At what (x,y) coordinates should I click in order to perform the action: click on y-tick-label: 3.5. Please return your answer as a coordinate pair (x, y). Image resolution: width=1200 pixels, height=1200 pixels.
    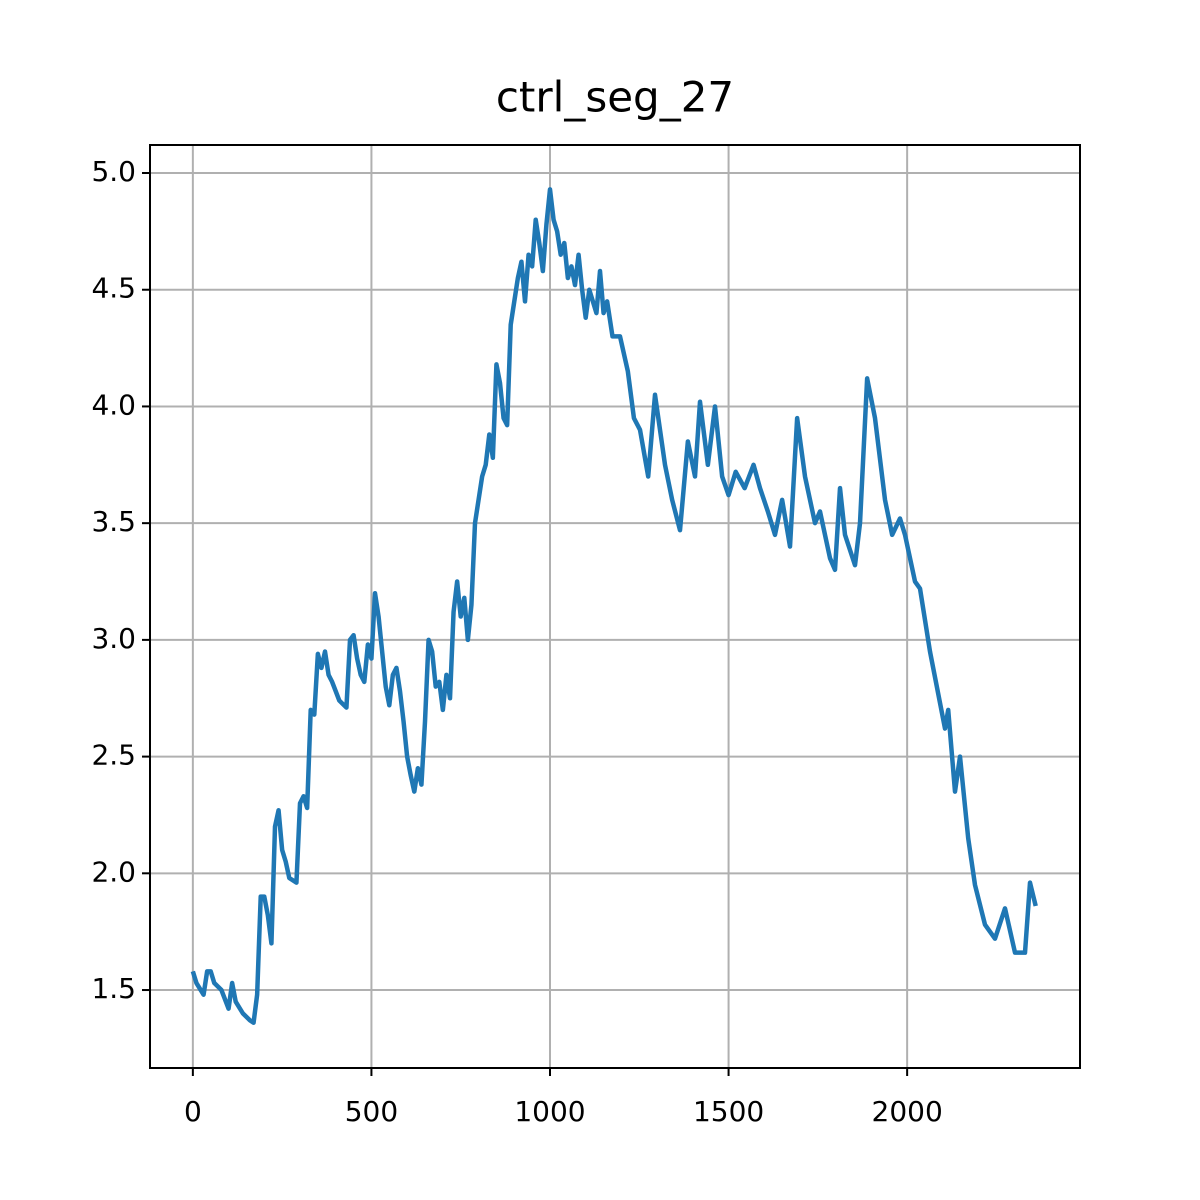
    Looking at the image, I should click on (113, 521).